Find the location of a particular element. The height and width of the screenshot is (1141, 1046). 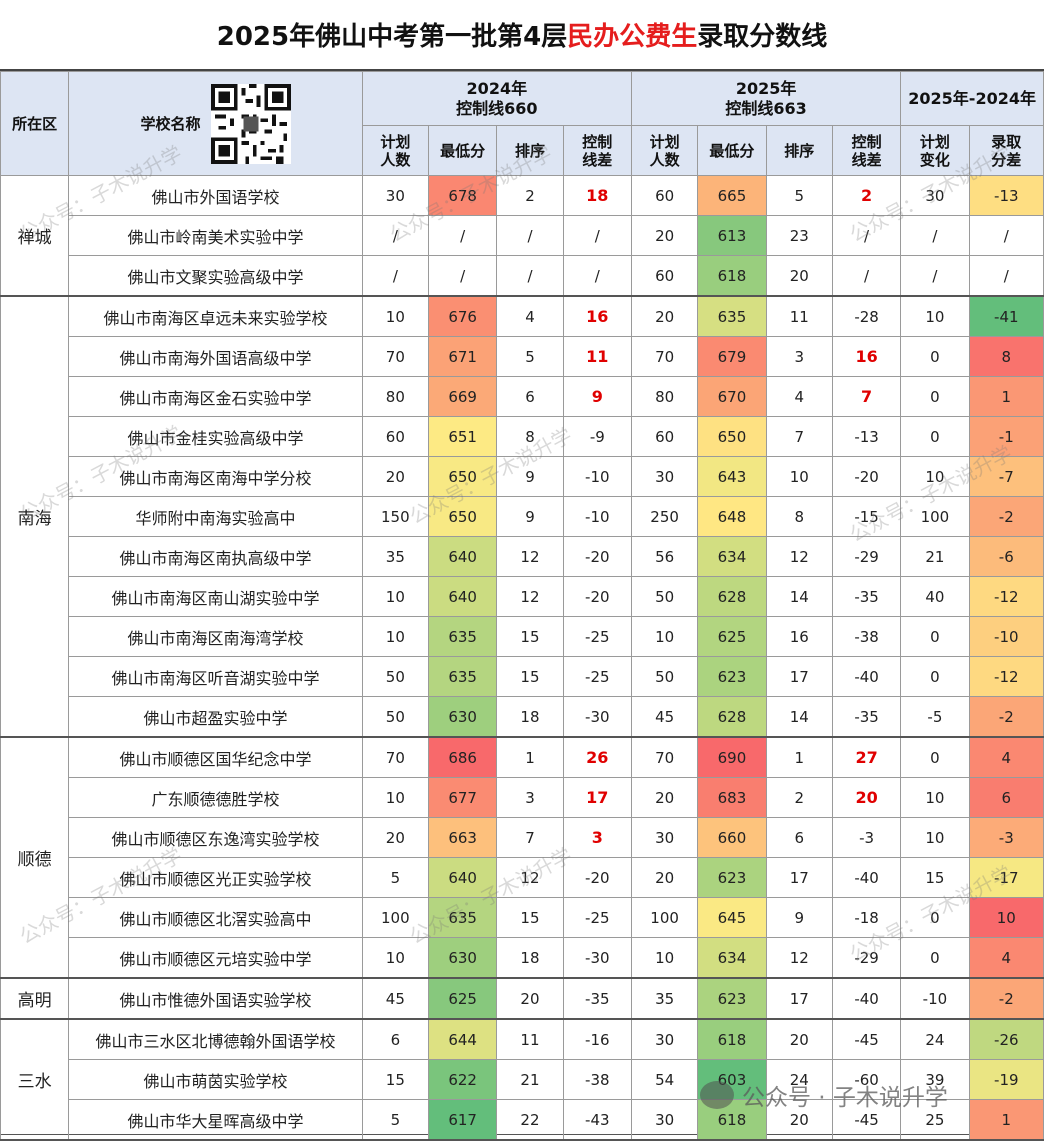

rank-2024-cell: 12 is located at coordinates (530, 596).